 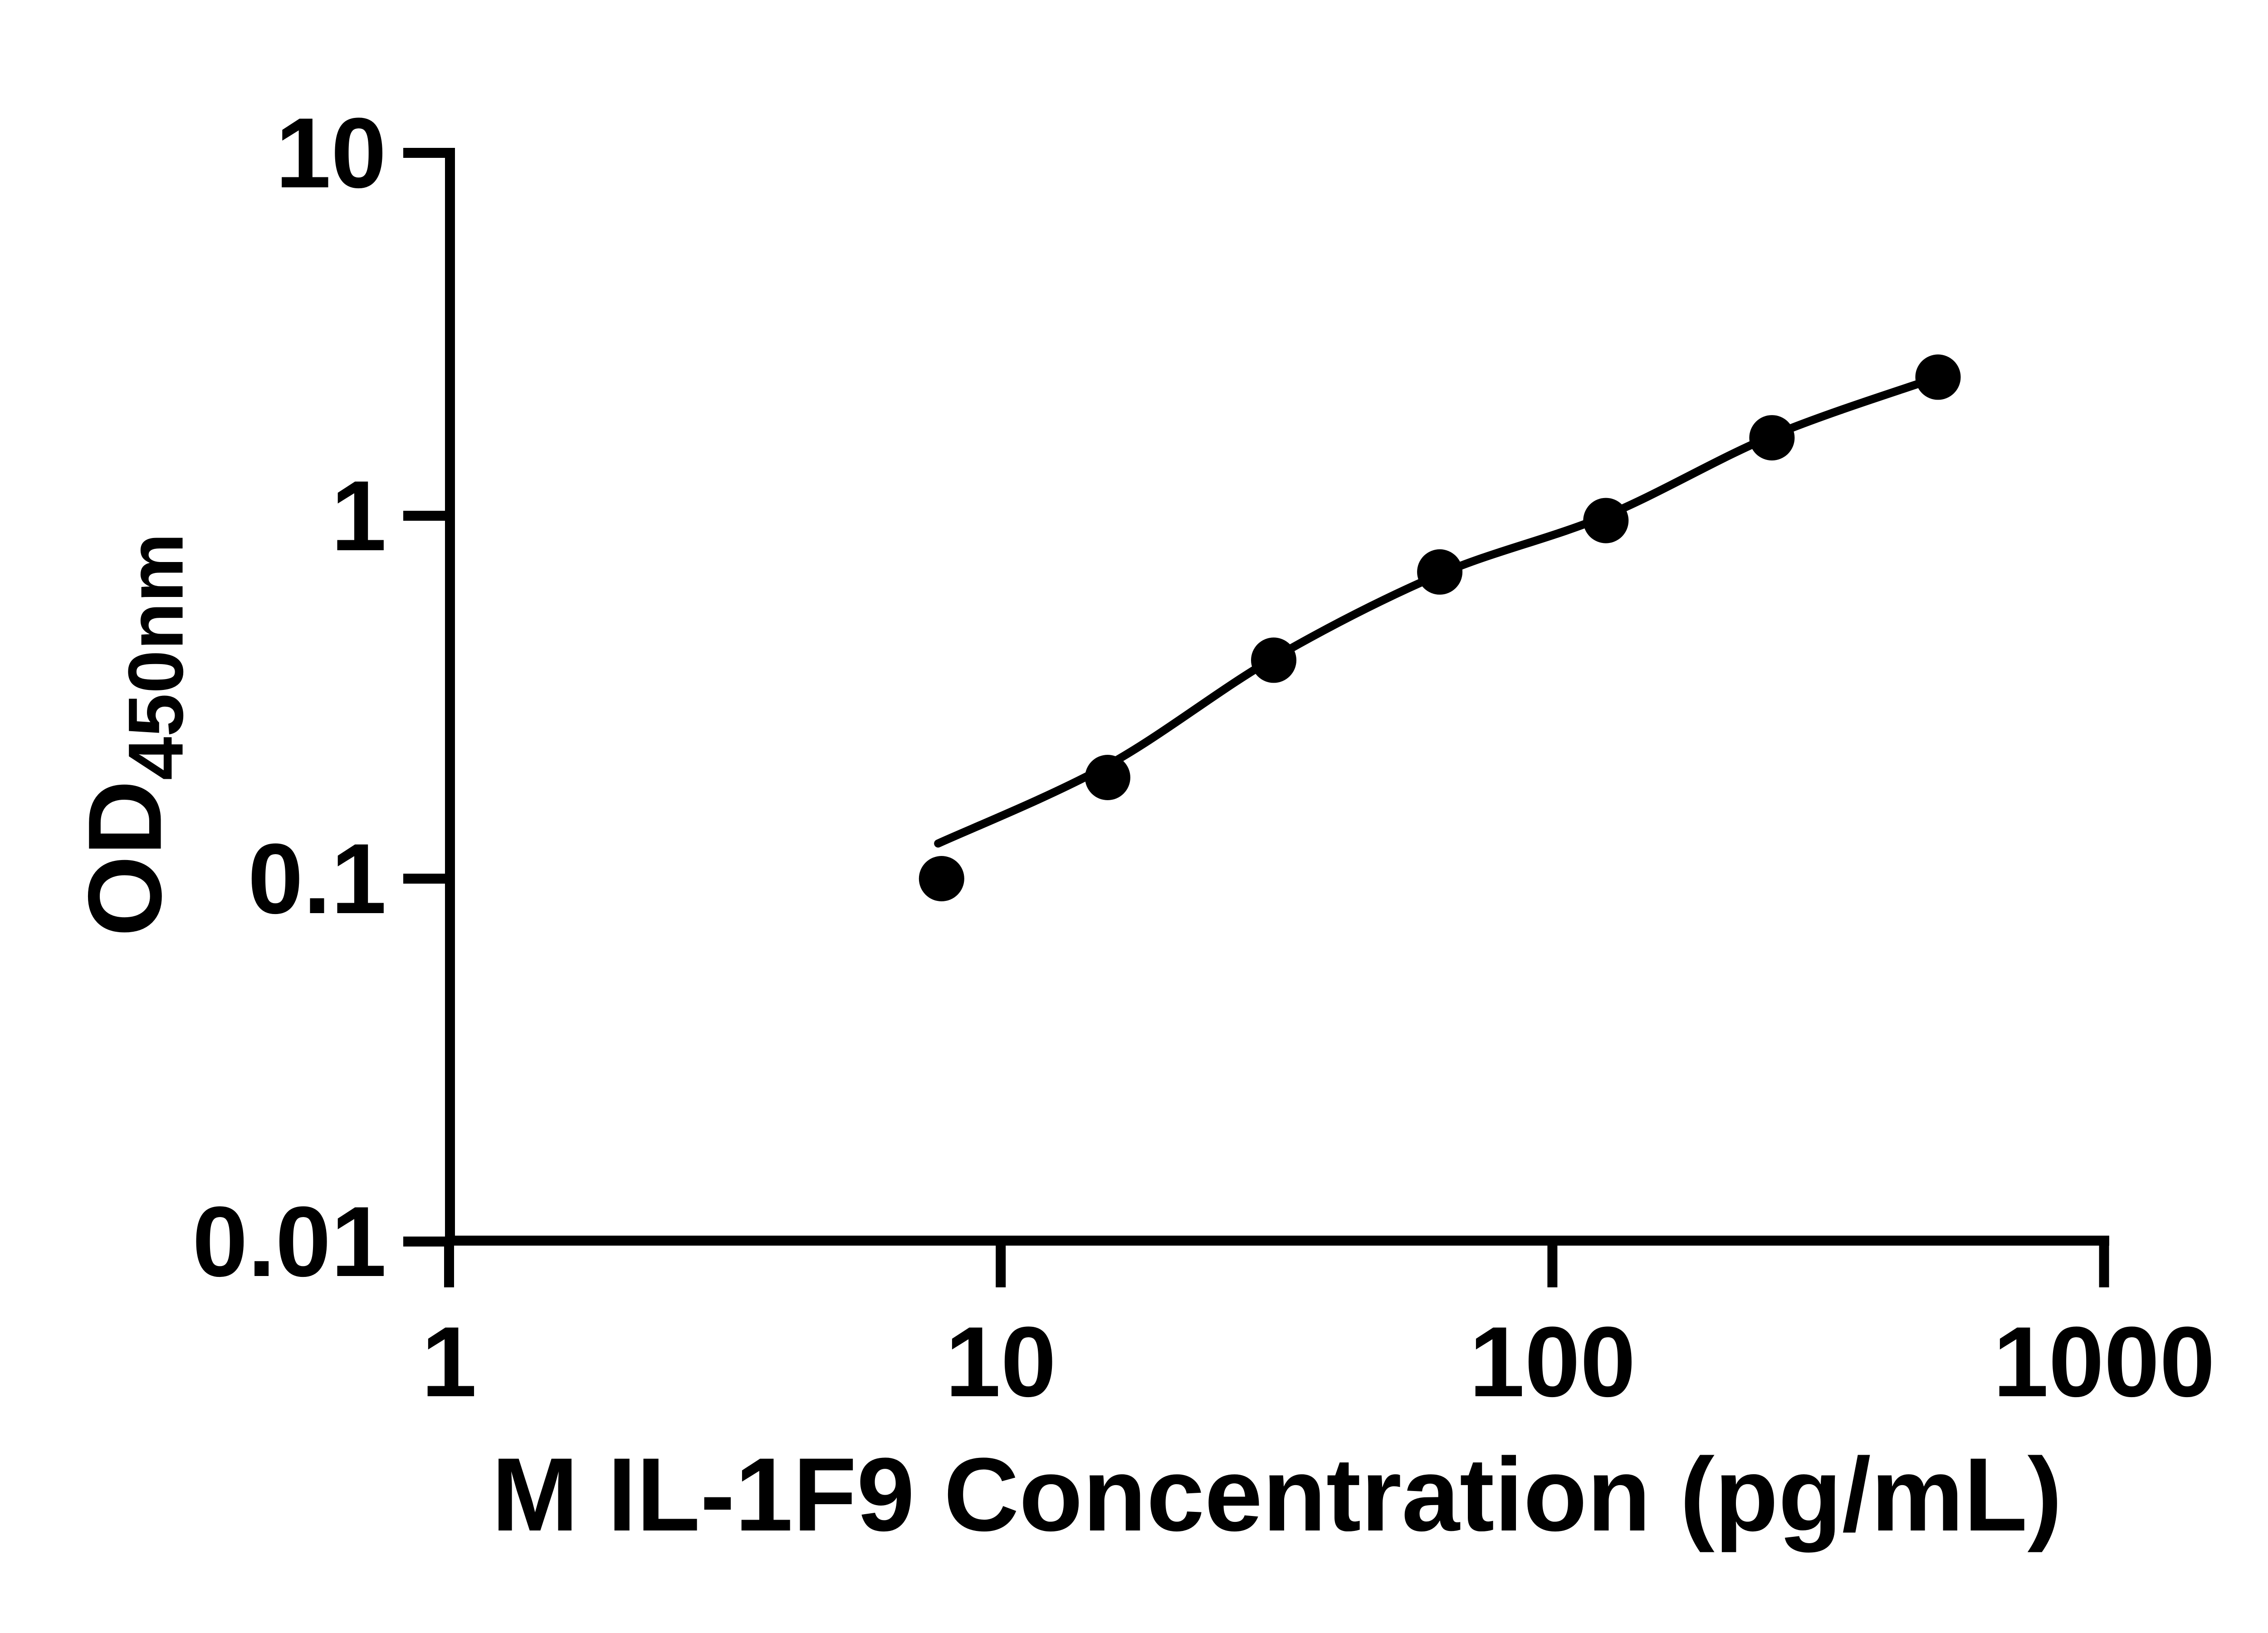 I want to click on x-tick-label: 1, so click(x=449, y=1362).